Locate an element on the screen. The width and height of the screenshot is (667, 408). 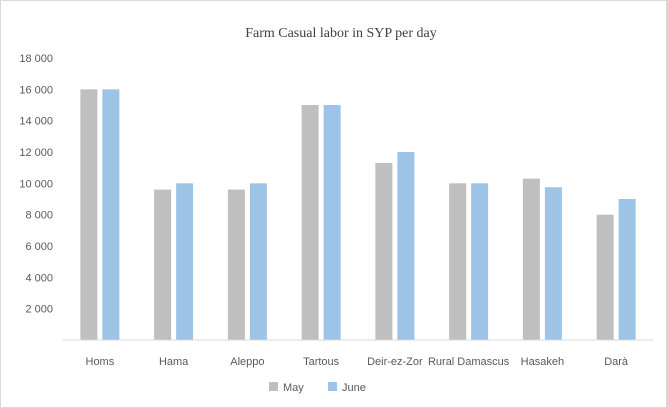
y-tick-label: 14 000 is located at coordinates (36, 122).